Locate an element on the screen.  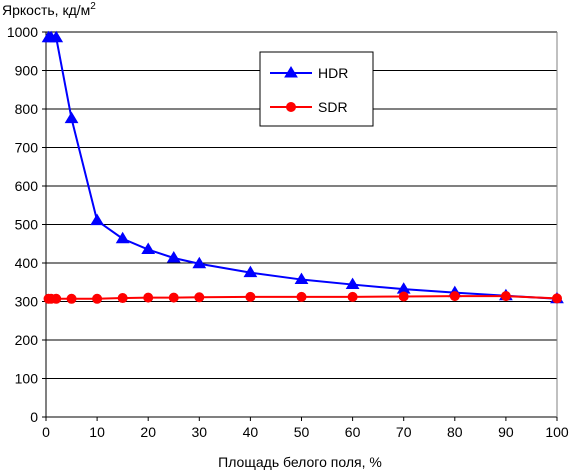
y-tick-label: 700 is located at coordinates (27, 148).